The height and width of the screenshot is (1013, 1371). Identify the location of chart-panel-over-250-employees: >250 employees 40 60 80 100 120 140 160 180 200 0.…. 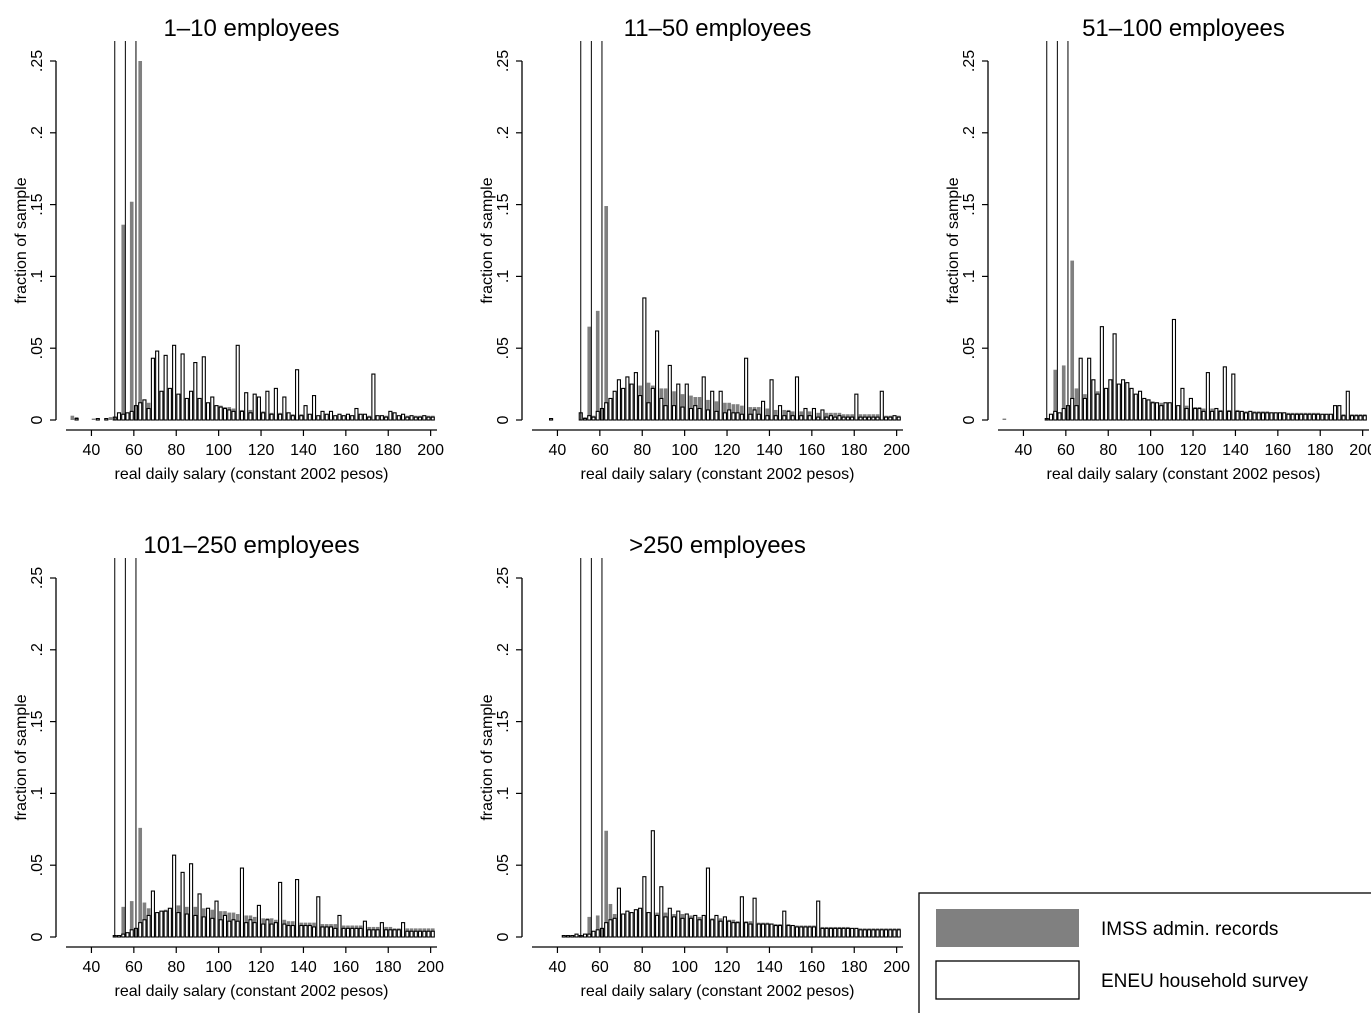
(694, 766).